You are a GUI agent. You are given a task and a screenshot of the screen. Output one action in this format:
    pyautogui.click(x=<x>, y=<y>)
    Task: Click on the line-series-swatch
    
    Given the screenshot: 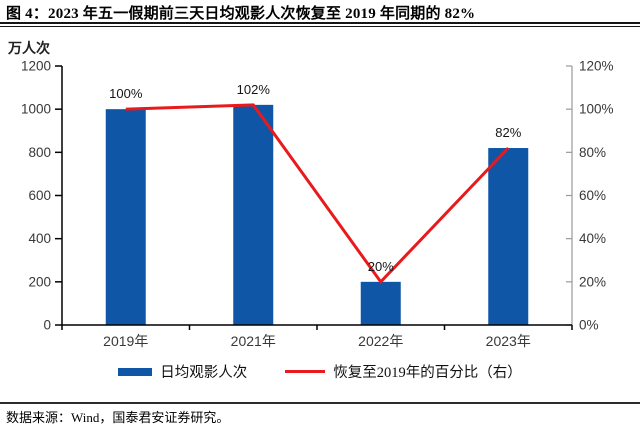 What is the action you would take?
    pyautogui.click(x=305, y=371)
    